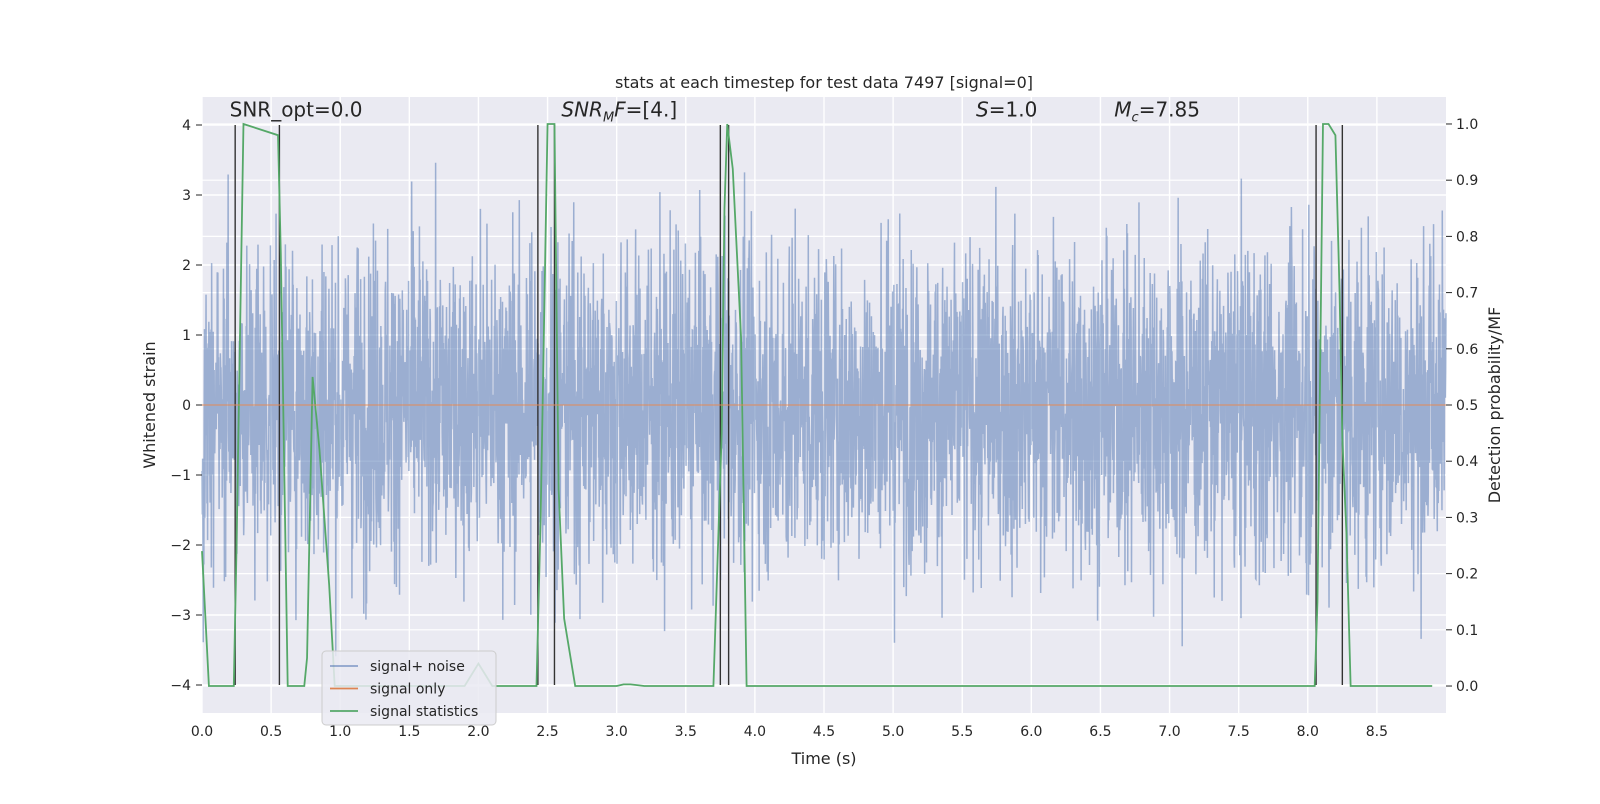 The width and height of the screenshot is (1600, 804). Describe the element at coordinates (186, 196) in the screenshot. I see `y-tick-label-7: 3` at that location.